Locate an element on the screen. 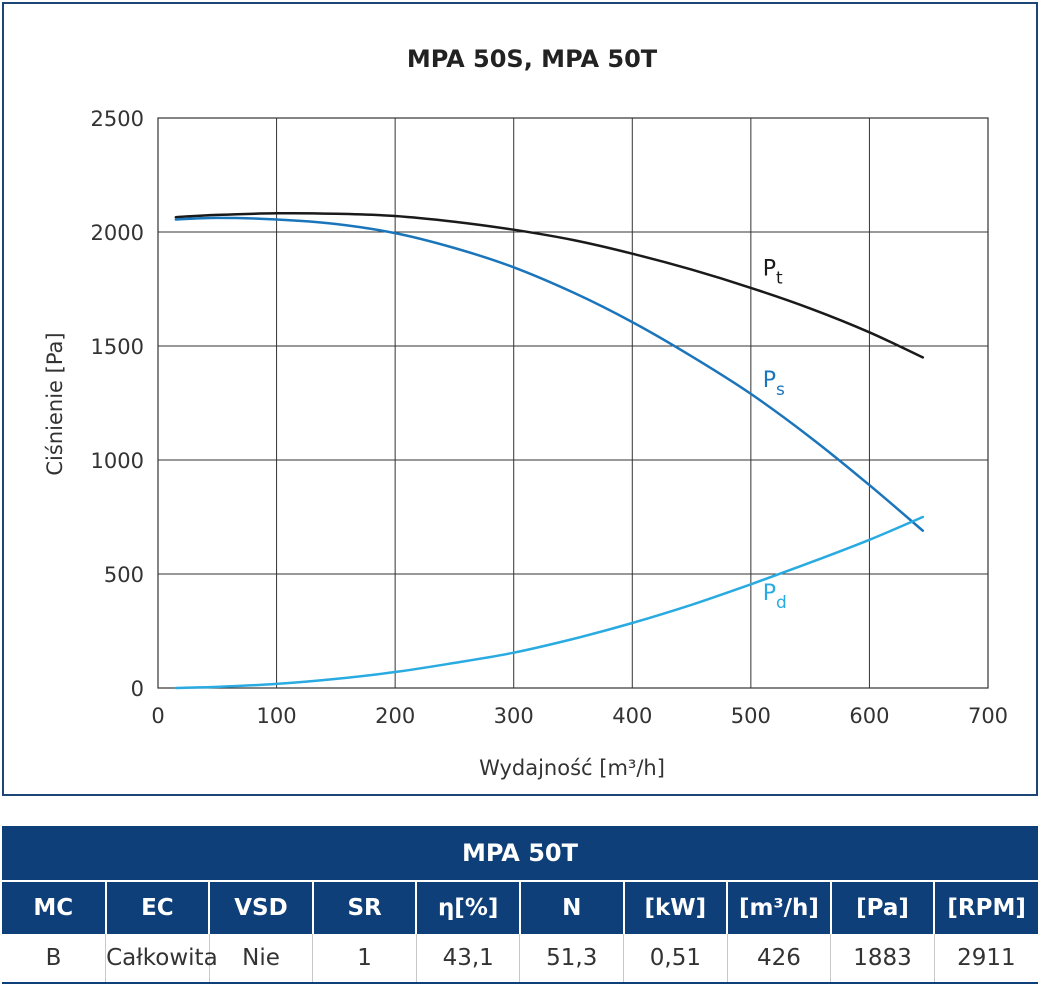 Image resolution: width=1042 pixels, height=1008 pixels. y-tick-label: 1000 is located at coordinates (117, 461).